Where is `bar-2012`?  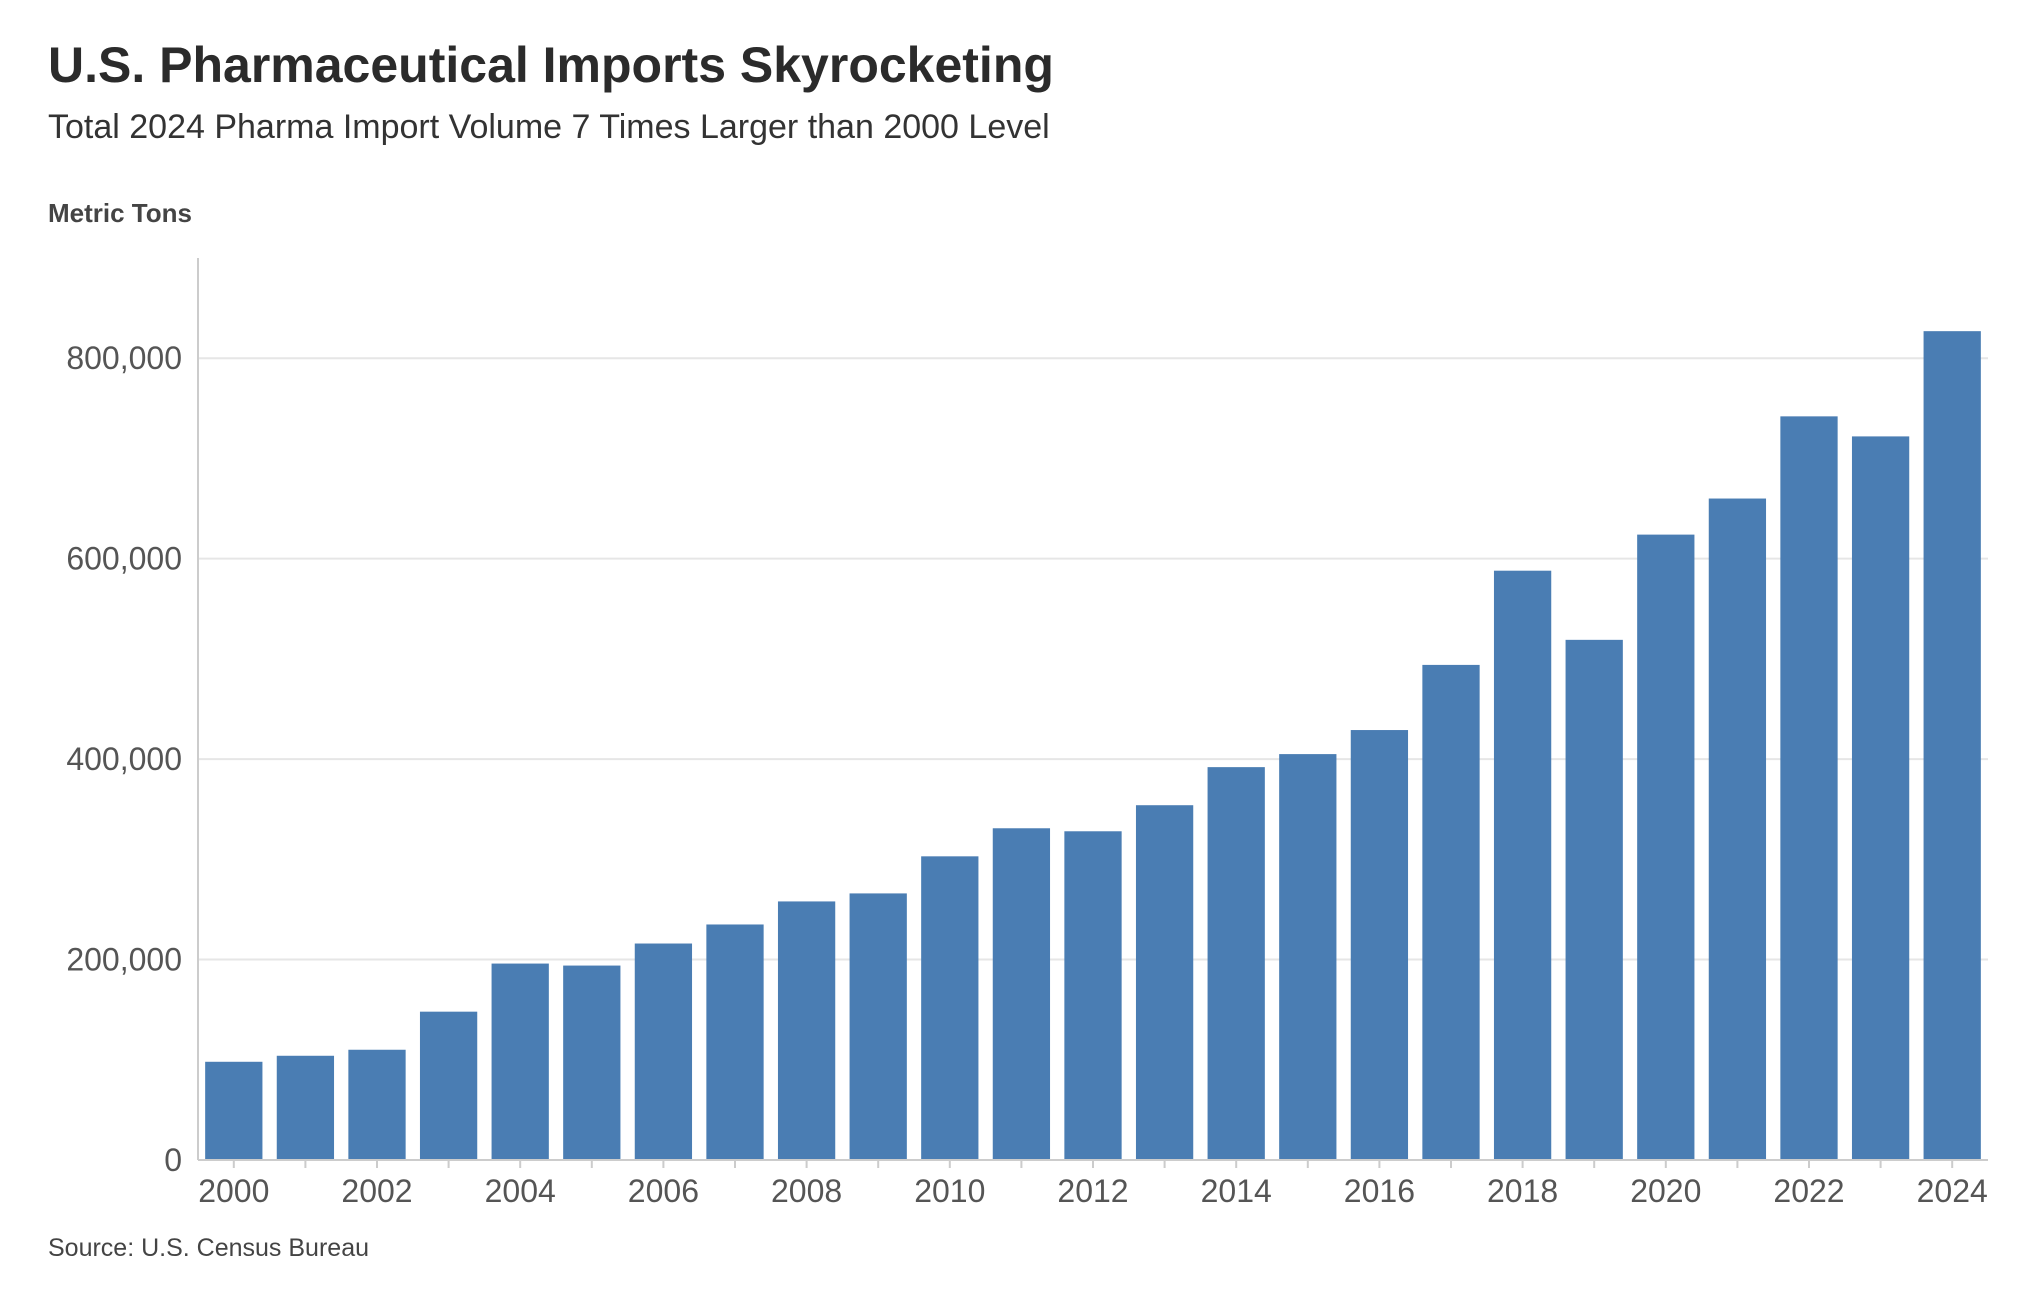
bar-2012 is located at coordinates (1093, 995).